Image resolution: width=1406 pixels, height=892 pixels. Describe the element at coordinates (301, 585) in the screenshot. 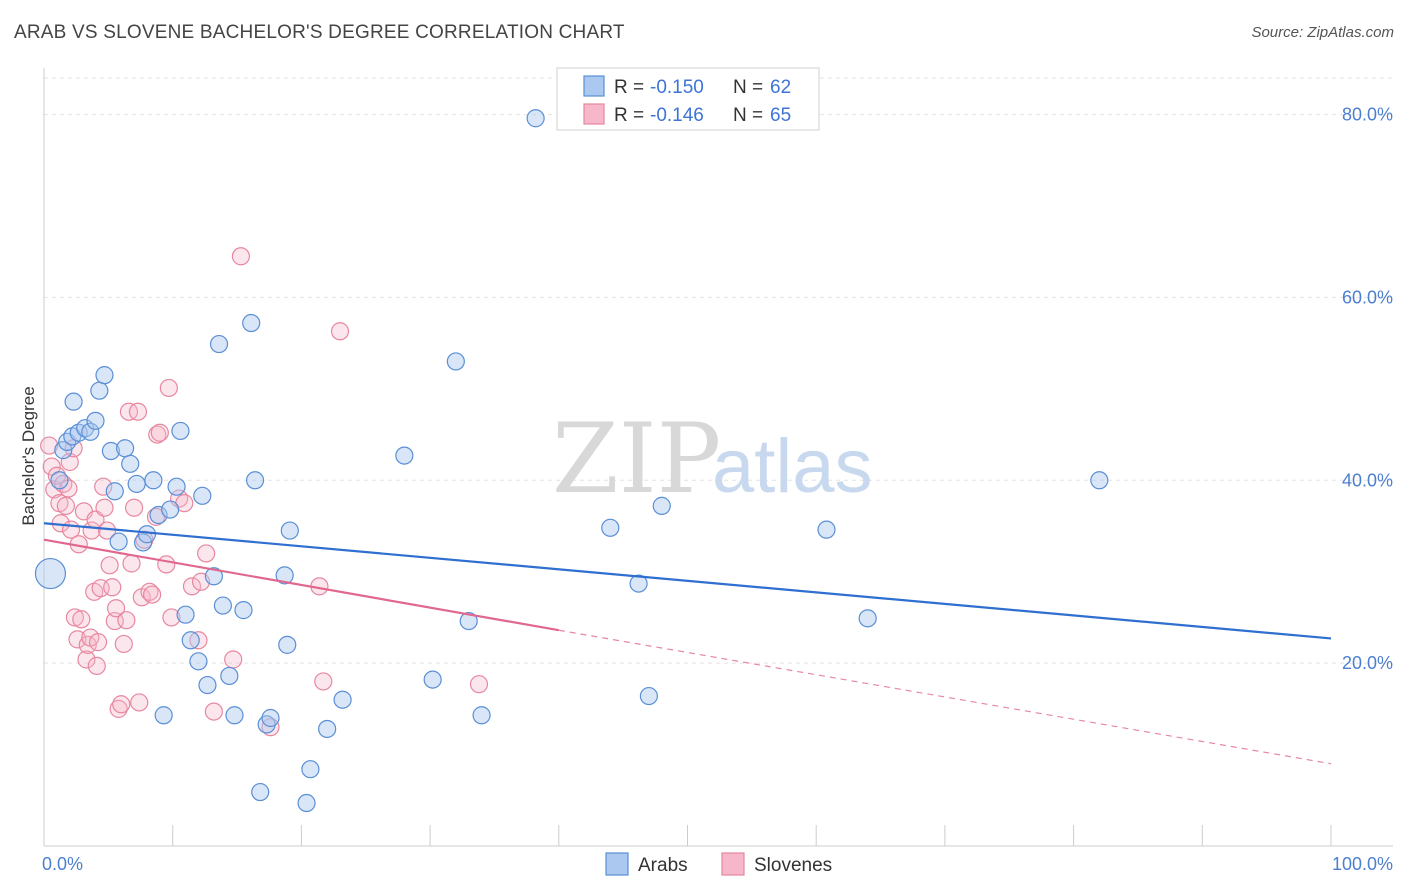

I see `slovenes-trend-line` at that location.